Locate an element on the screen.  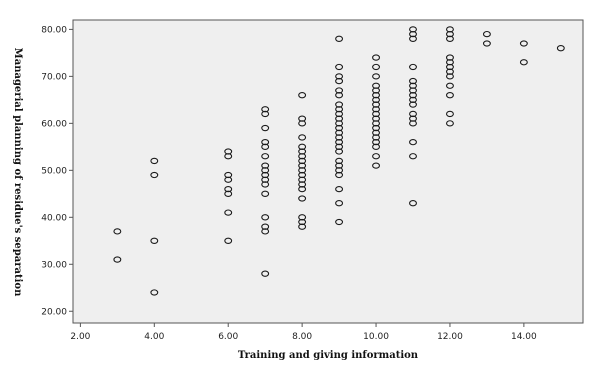
y-tick-label: 40.00 is located at coordinates (54, 218).